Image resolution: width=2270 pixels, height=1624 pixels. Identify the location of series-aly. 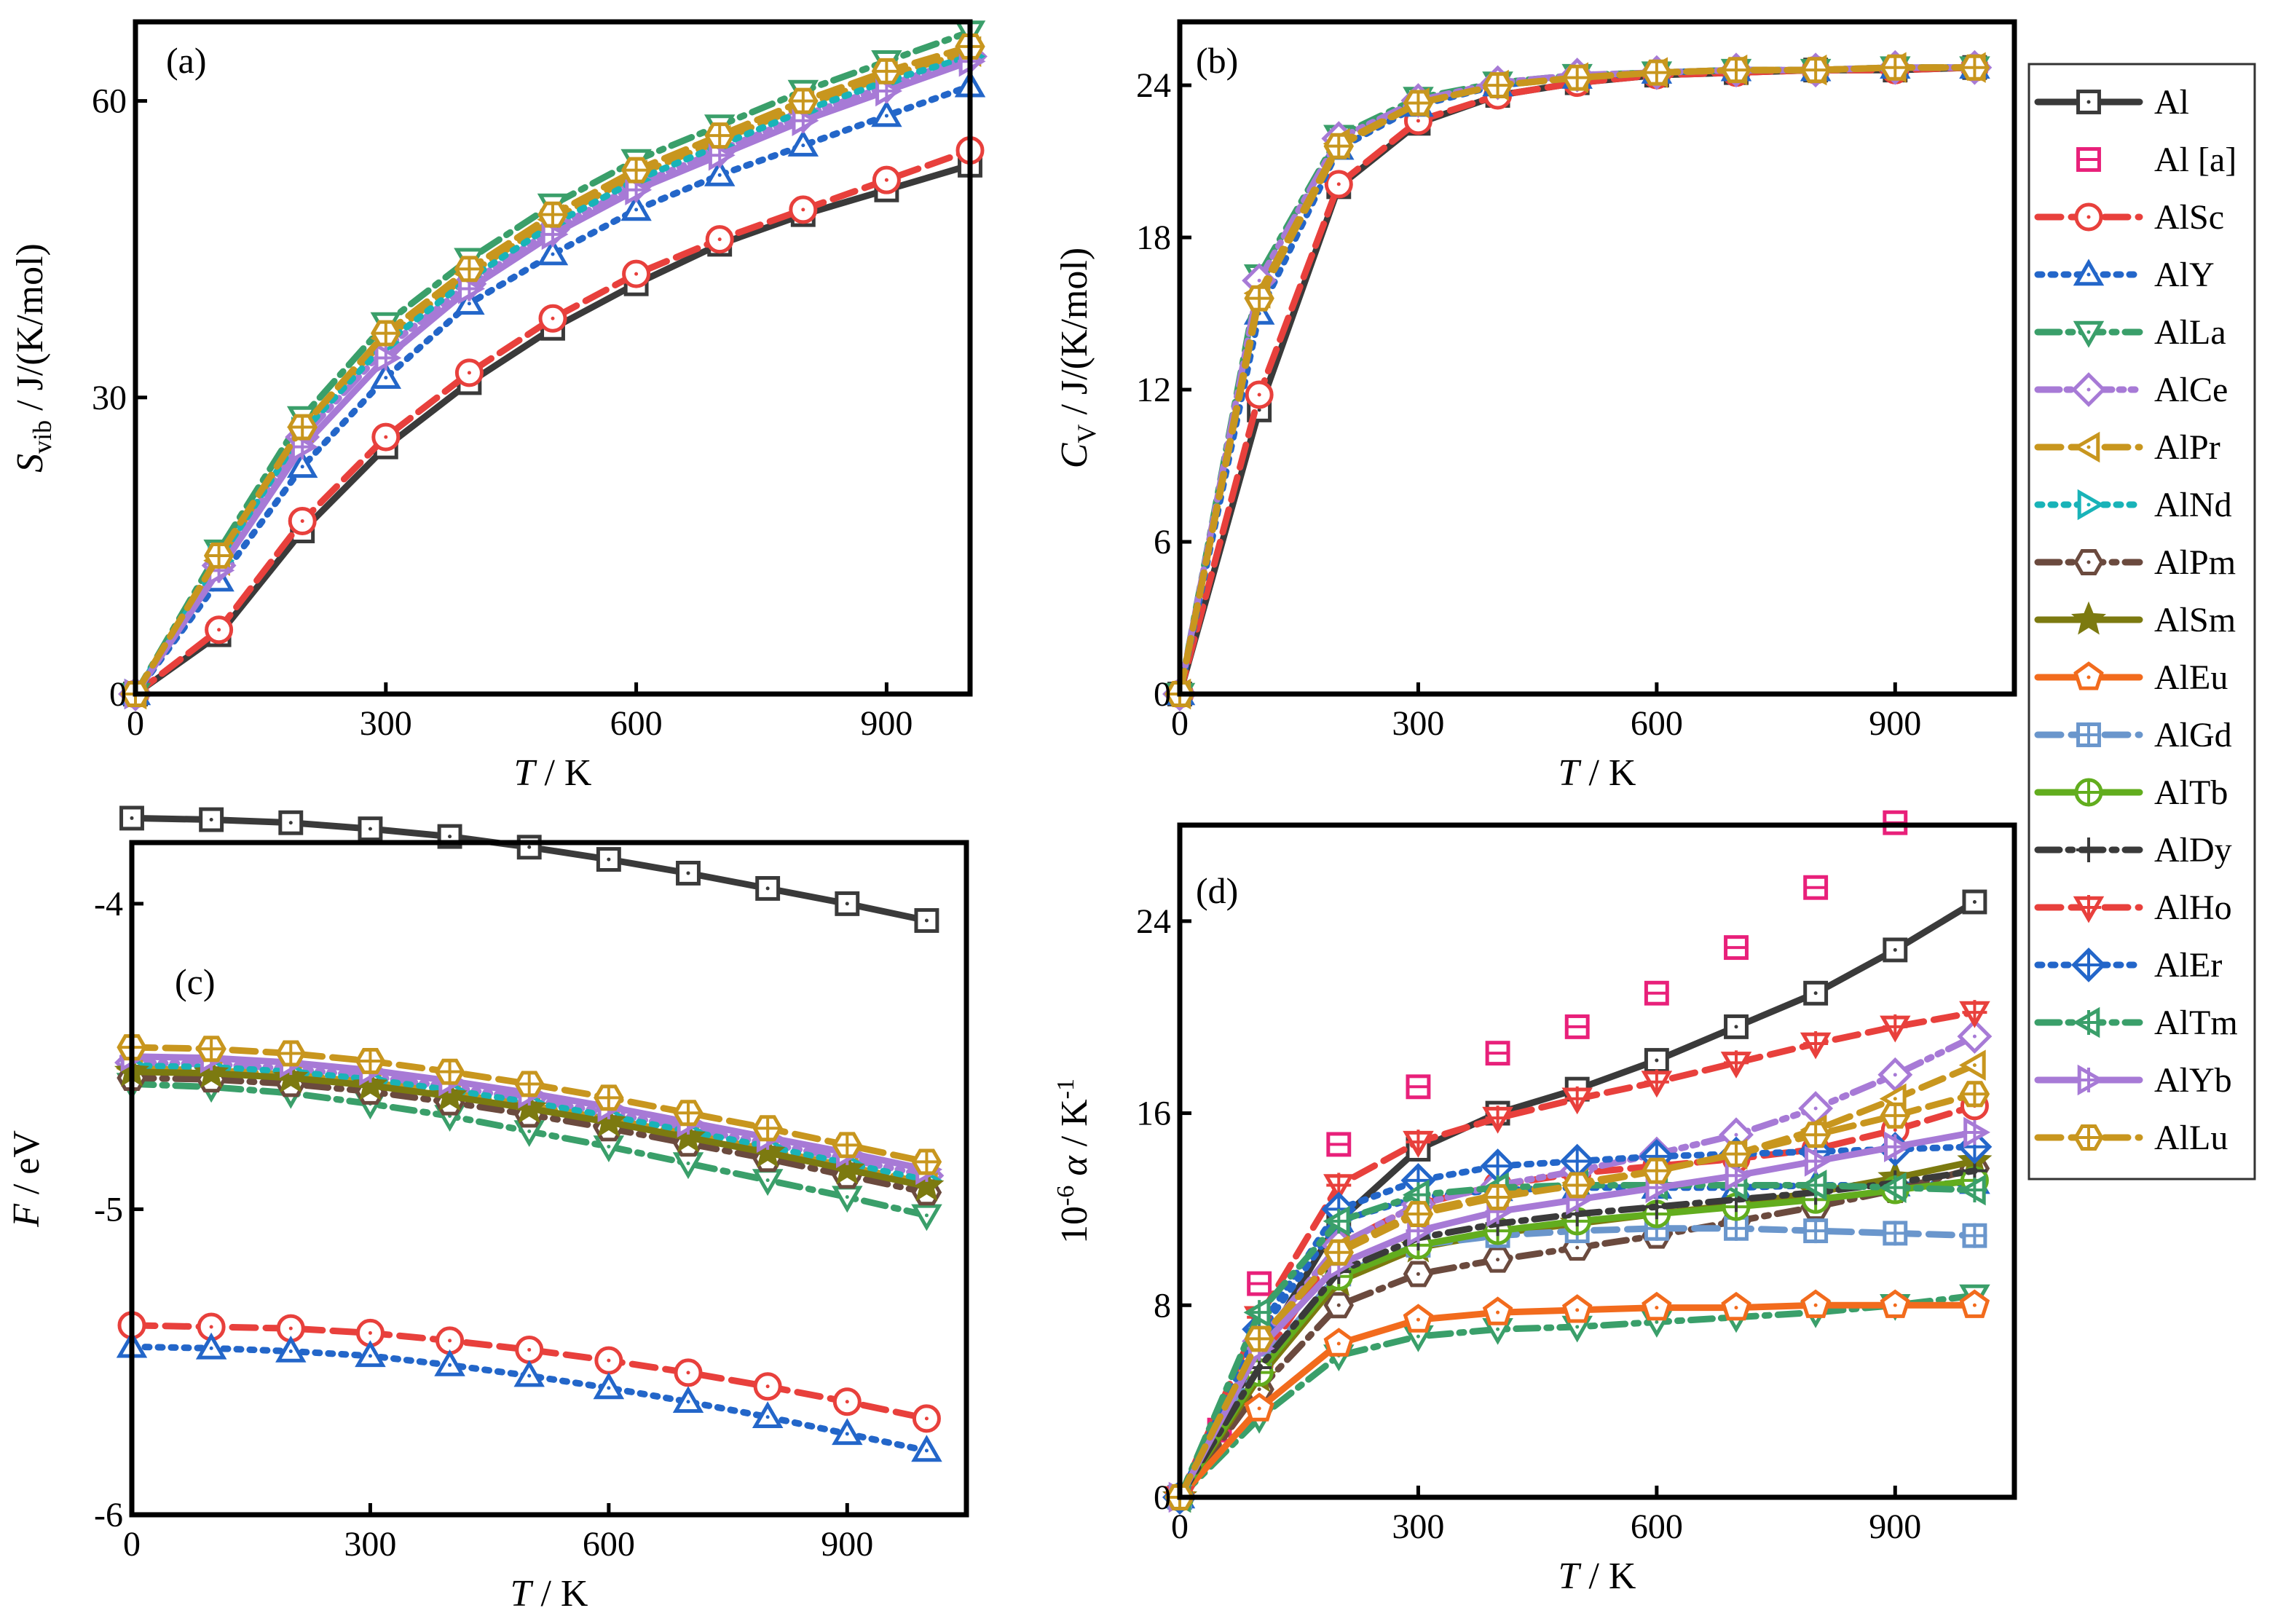
(1577, 379).